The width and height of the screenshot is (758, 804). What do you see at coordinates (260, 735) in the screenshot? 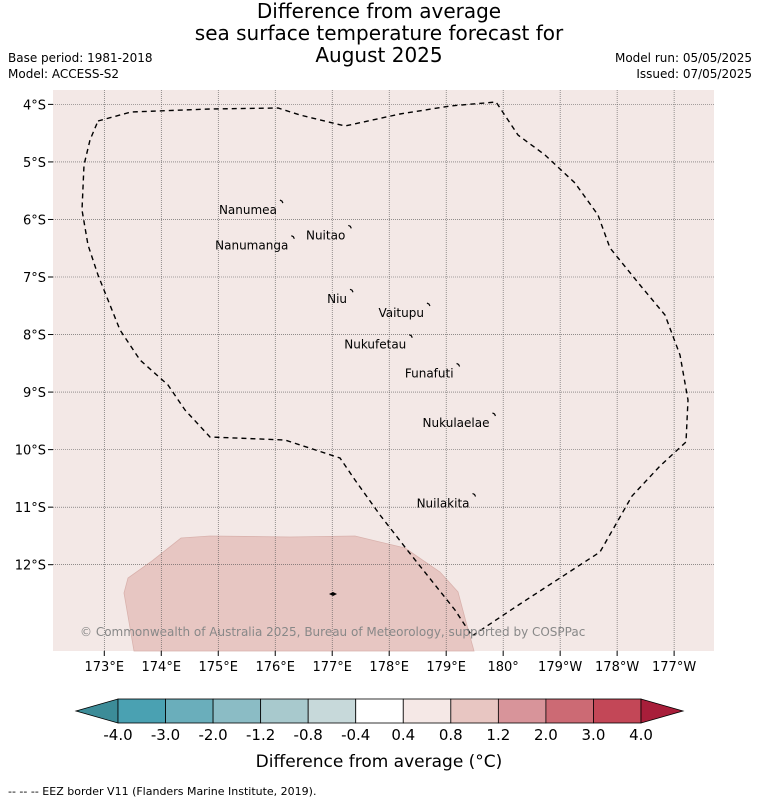
I see `colorbar-tick-label: -1.2` at bounding box center [260, 735].